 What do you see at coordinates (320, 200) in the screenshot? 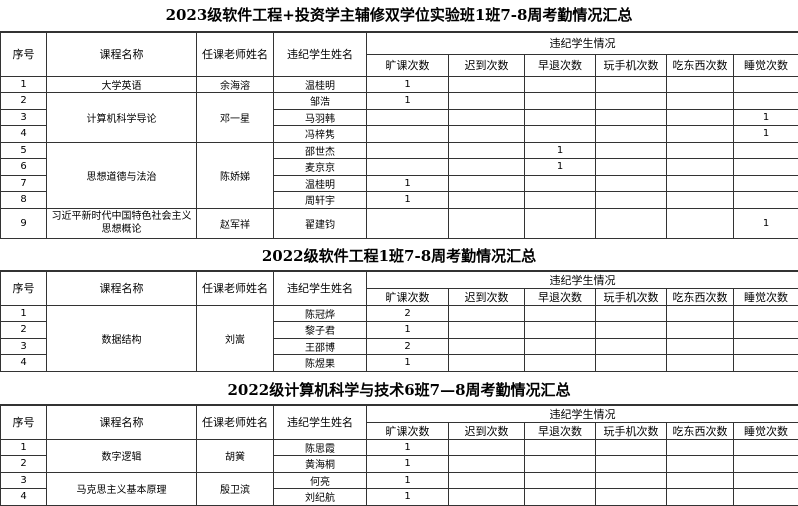
I see `student-cell: 周轩宇` at bounding box center [320, 200].